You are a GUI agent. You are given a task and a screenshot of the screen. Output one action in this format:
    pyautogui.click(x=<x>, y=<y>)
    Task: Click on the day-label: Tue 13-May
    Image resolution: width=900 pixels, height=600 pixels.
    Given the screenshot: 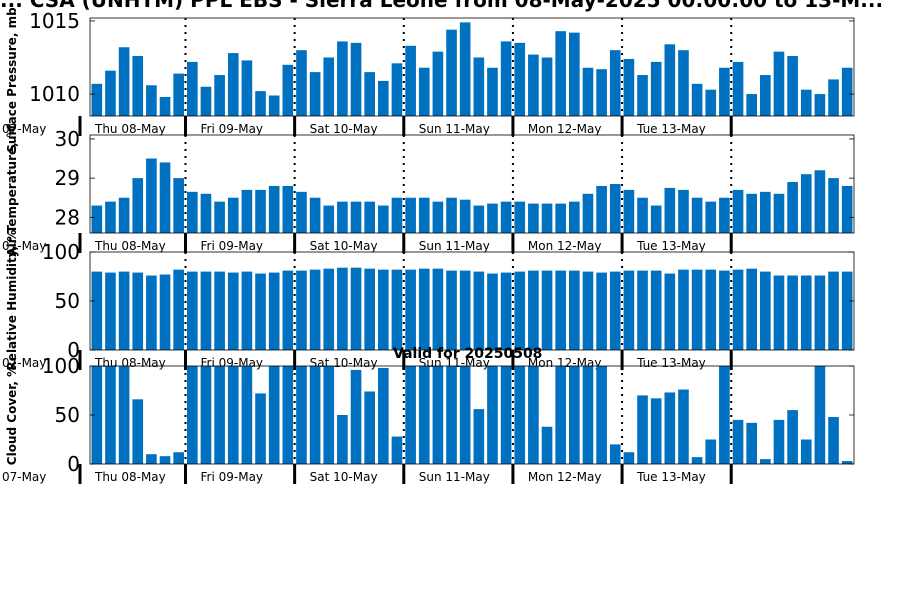 What is the action you would take?
    pyautogui.click(x=671, y=363)
    